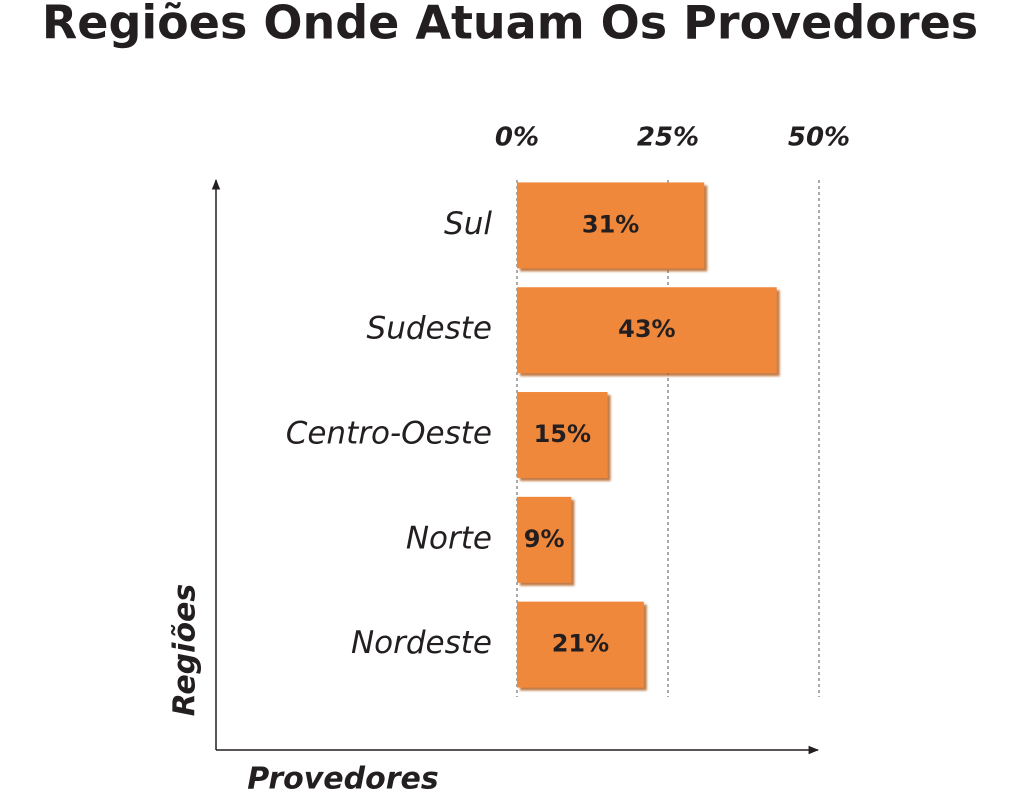 Image resolution: width=1024 pixels, height=795 pixels. I want to click on value-label: 21%, so click(580, 644).